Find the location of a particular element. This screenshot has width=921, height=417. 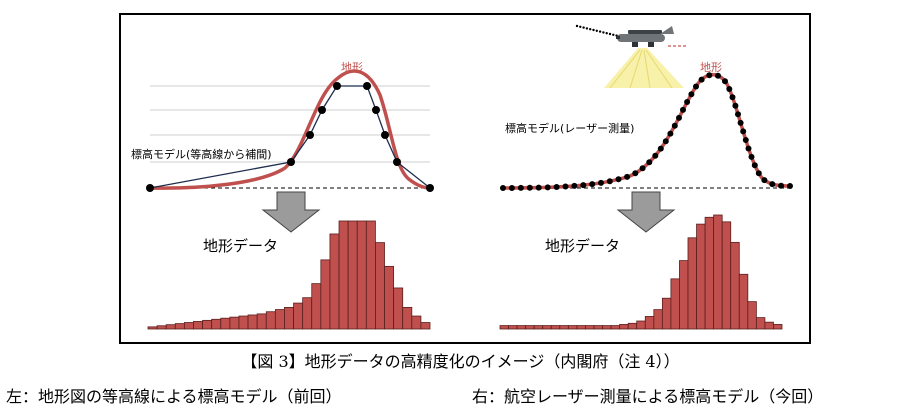

right-model-label: 標高モデル(レーザー測量) is located at coordinates (569, 128).